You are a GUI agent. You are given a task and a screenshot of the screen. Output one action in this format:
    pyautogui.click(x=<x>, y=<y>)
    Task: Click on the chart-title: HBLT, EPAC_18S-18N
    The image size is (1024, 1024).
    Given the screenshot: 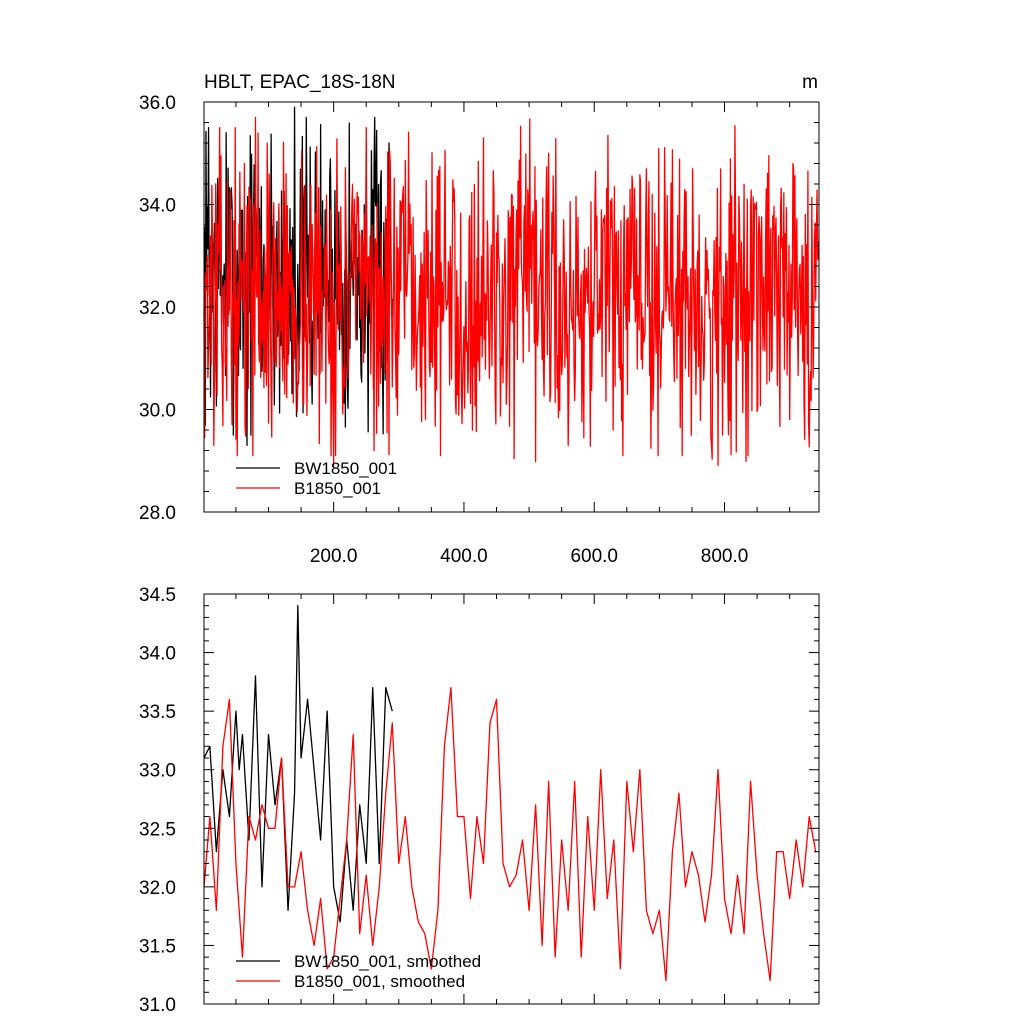 What is the action you would take?
    pyautogui.click(x=300, y=82)
    